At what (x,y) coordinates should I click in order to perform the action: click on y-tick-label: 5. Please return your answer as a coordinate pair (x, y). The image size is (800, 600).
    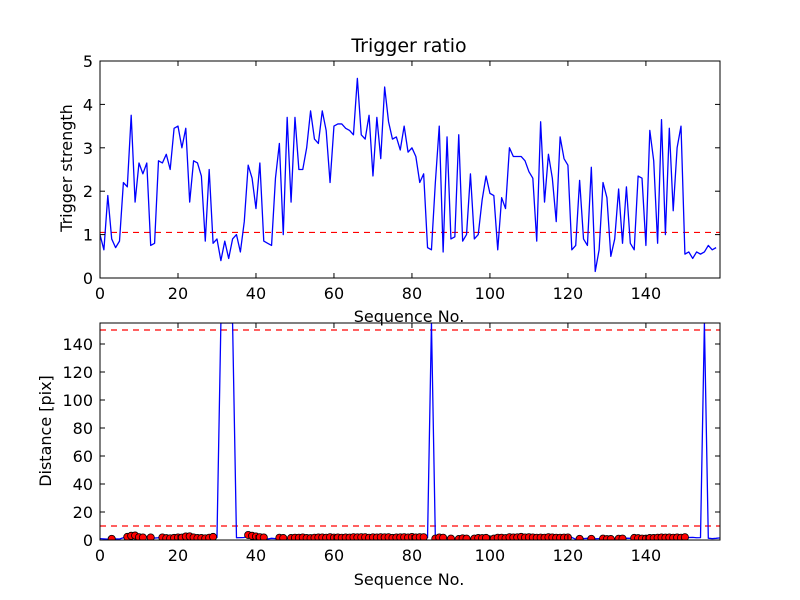
    Looking at the image, I should click on (88, 61).